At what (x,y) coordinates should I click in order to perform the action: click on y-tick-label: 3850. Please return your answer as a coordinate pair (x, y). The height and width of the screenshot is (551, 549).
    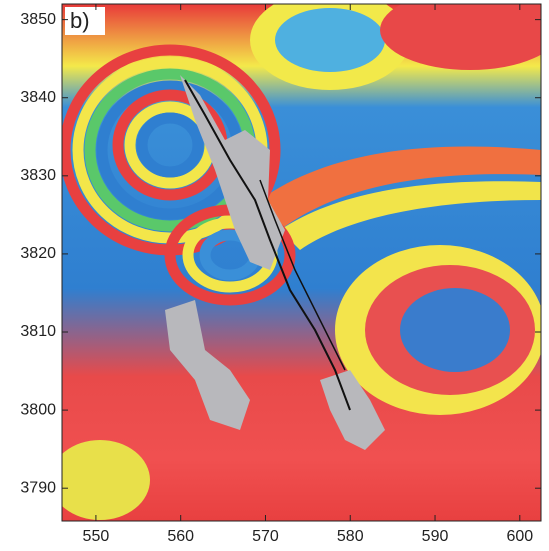
    Looking at the image, I should click on (38, 19).